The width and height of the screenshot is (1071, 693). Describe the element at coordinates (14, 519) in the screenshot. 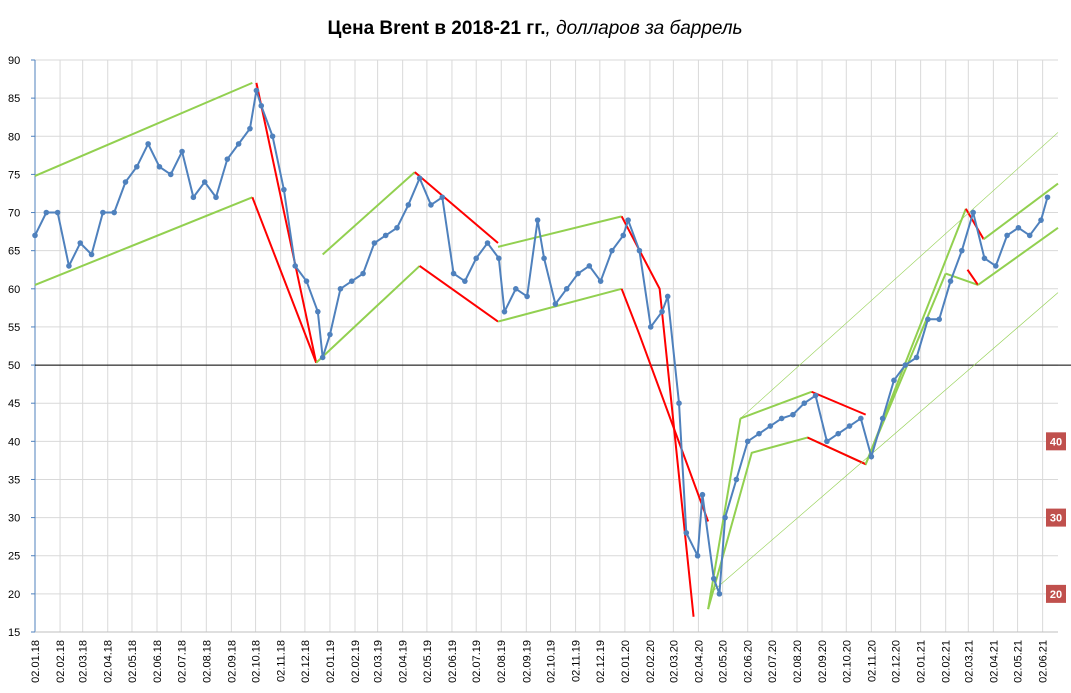

I see `y-tick-label: 30` at that location.